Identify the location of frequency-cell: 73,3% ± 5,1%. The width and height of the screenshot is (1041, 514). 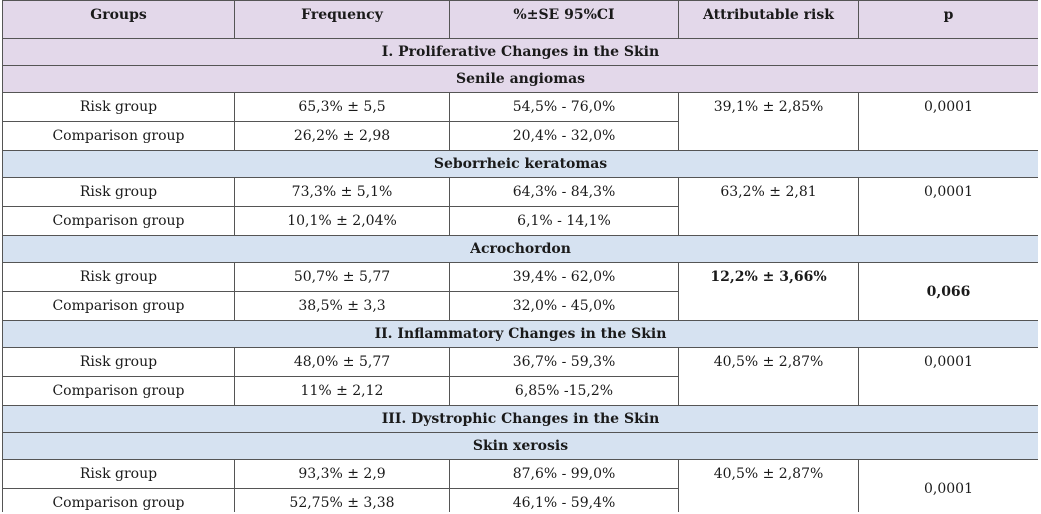
(342, 192).